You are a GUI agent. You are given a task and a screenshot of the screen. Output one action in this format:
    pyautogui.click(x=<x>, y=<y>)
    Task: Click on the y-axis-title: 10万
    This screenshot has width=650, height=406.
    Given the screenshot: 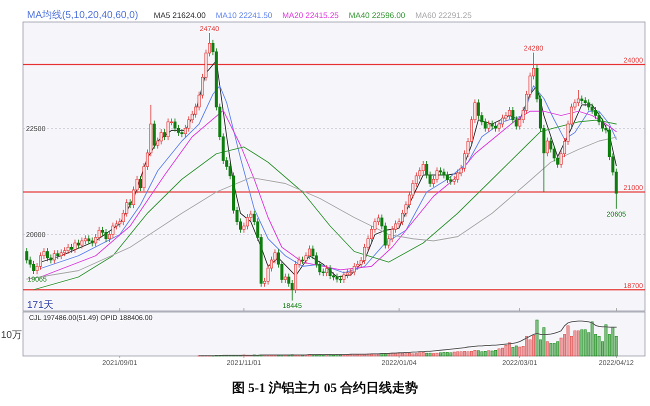 What is the action you would take?
    pyautogui.click(x=11, y=335)
    